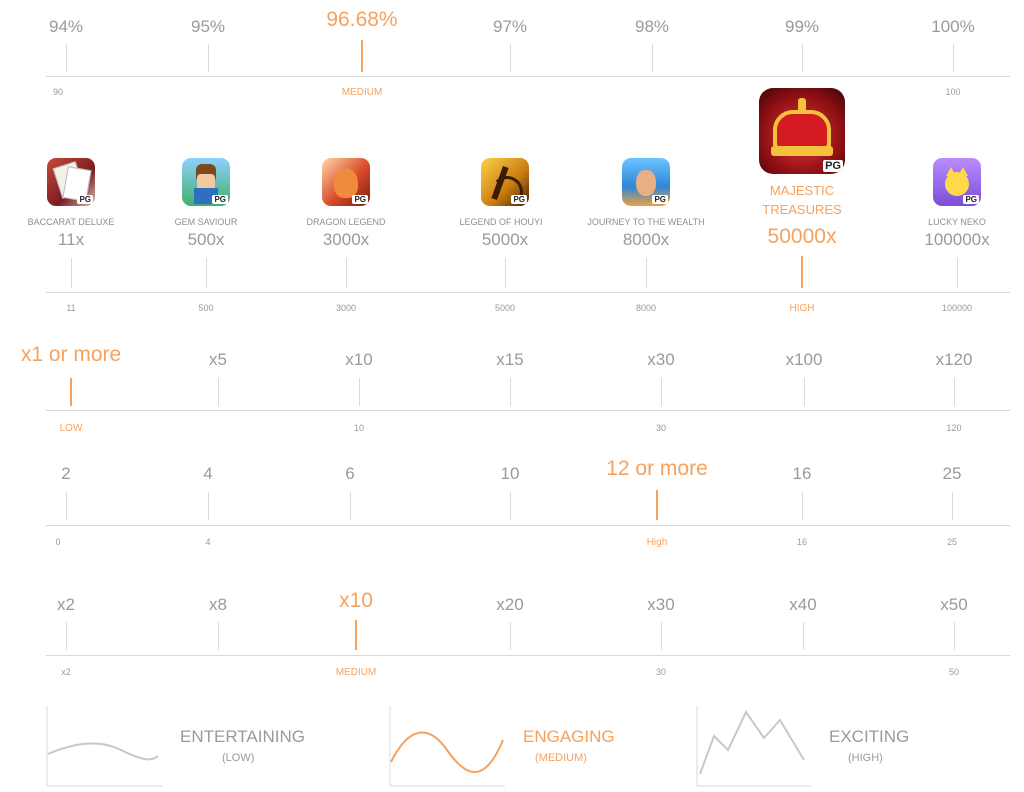 This screenshot has height=792, width=1024. Describe the element at coordinates (957, 182) in the screenshot. I see `lucky-neko-icon: PG` at that location.